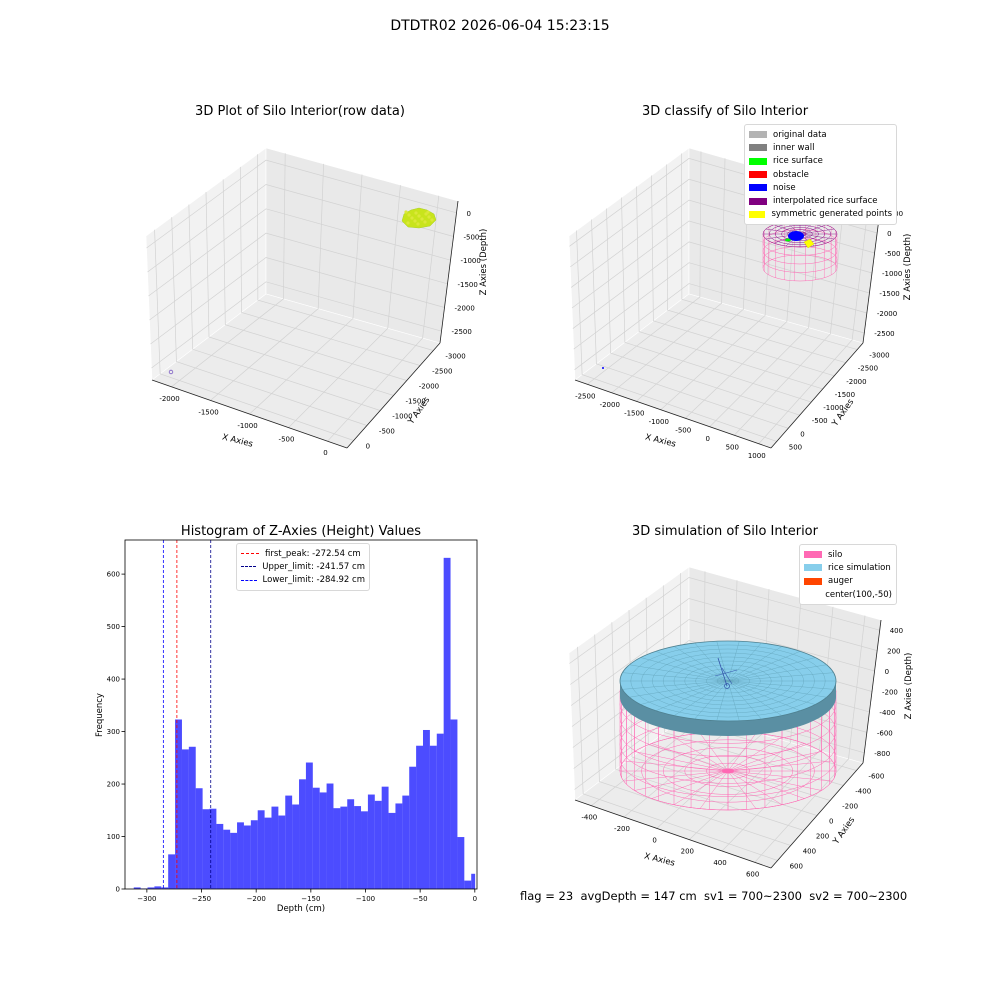  I want to click on classify-ytick: -3000, so click(879, 356).